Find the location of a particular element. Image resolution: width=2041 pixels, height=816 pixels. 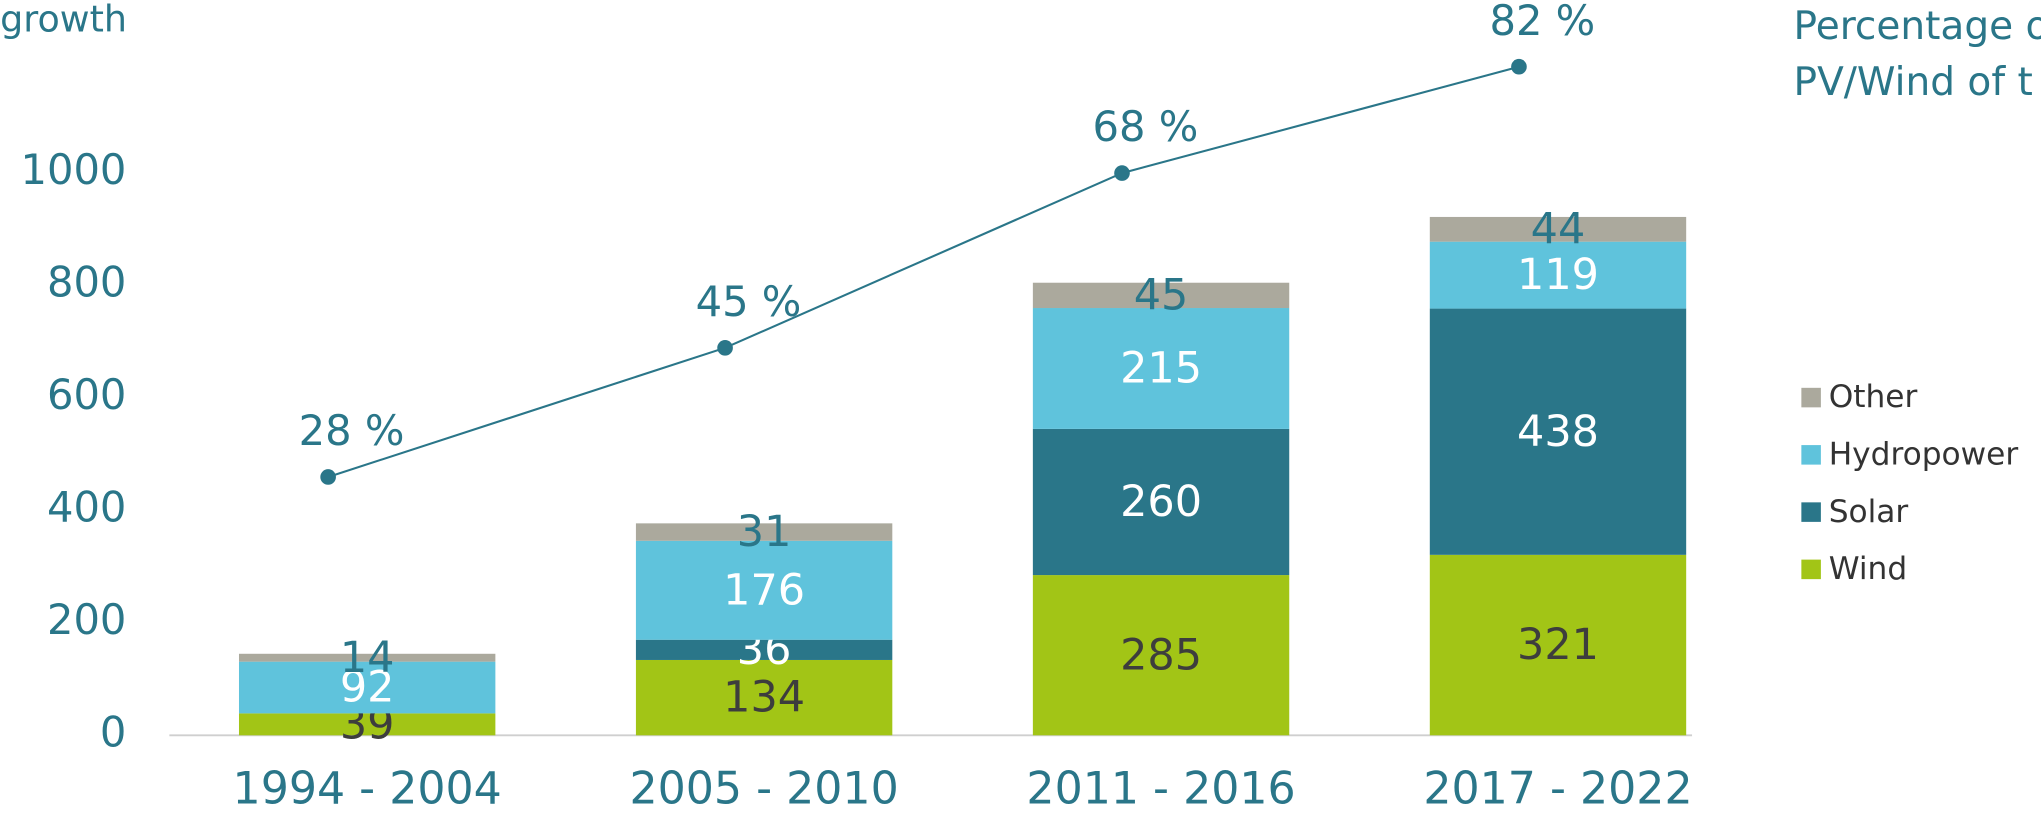

data-label: 134 is located at coordinates (764, 698).